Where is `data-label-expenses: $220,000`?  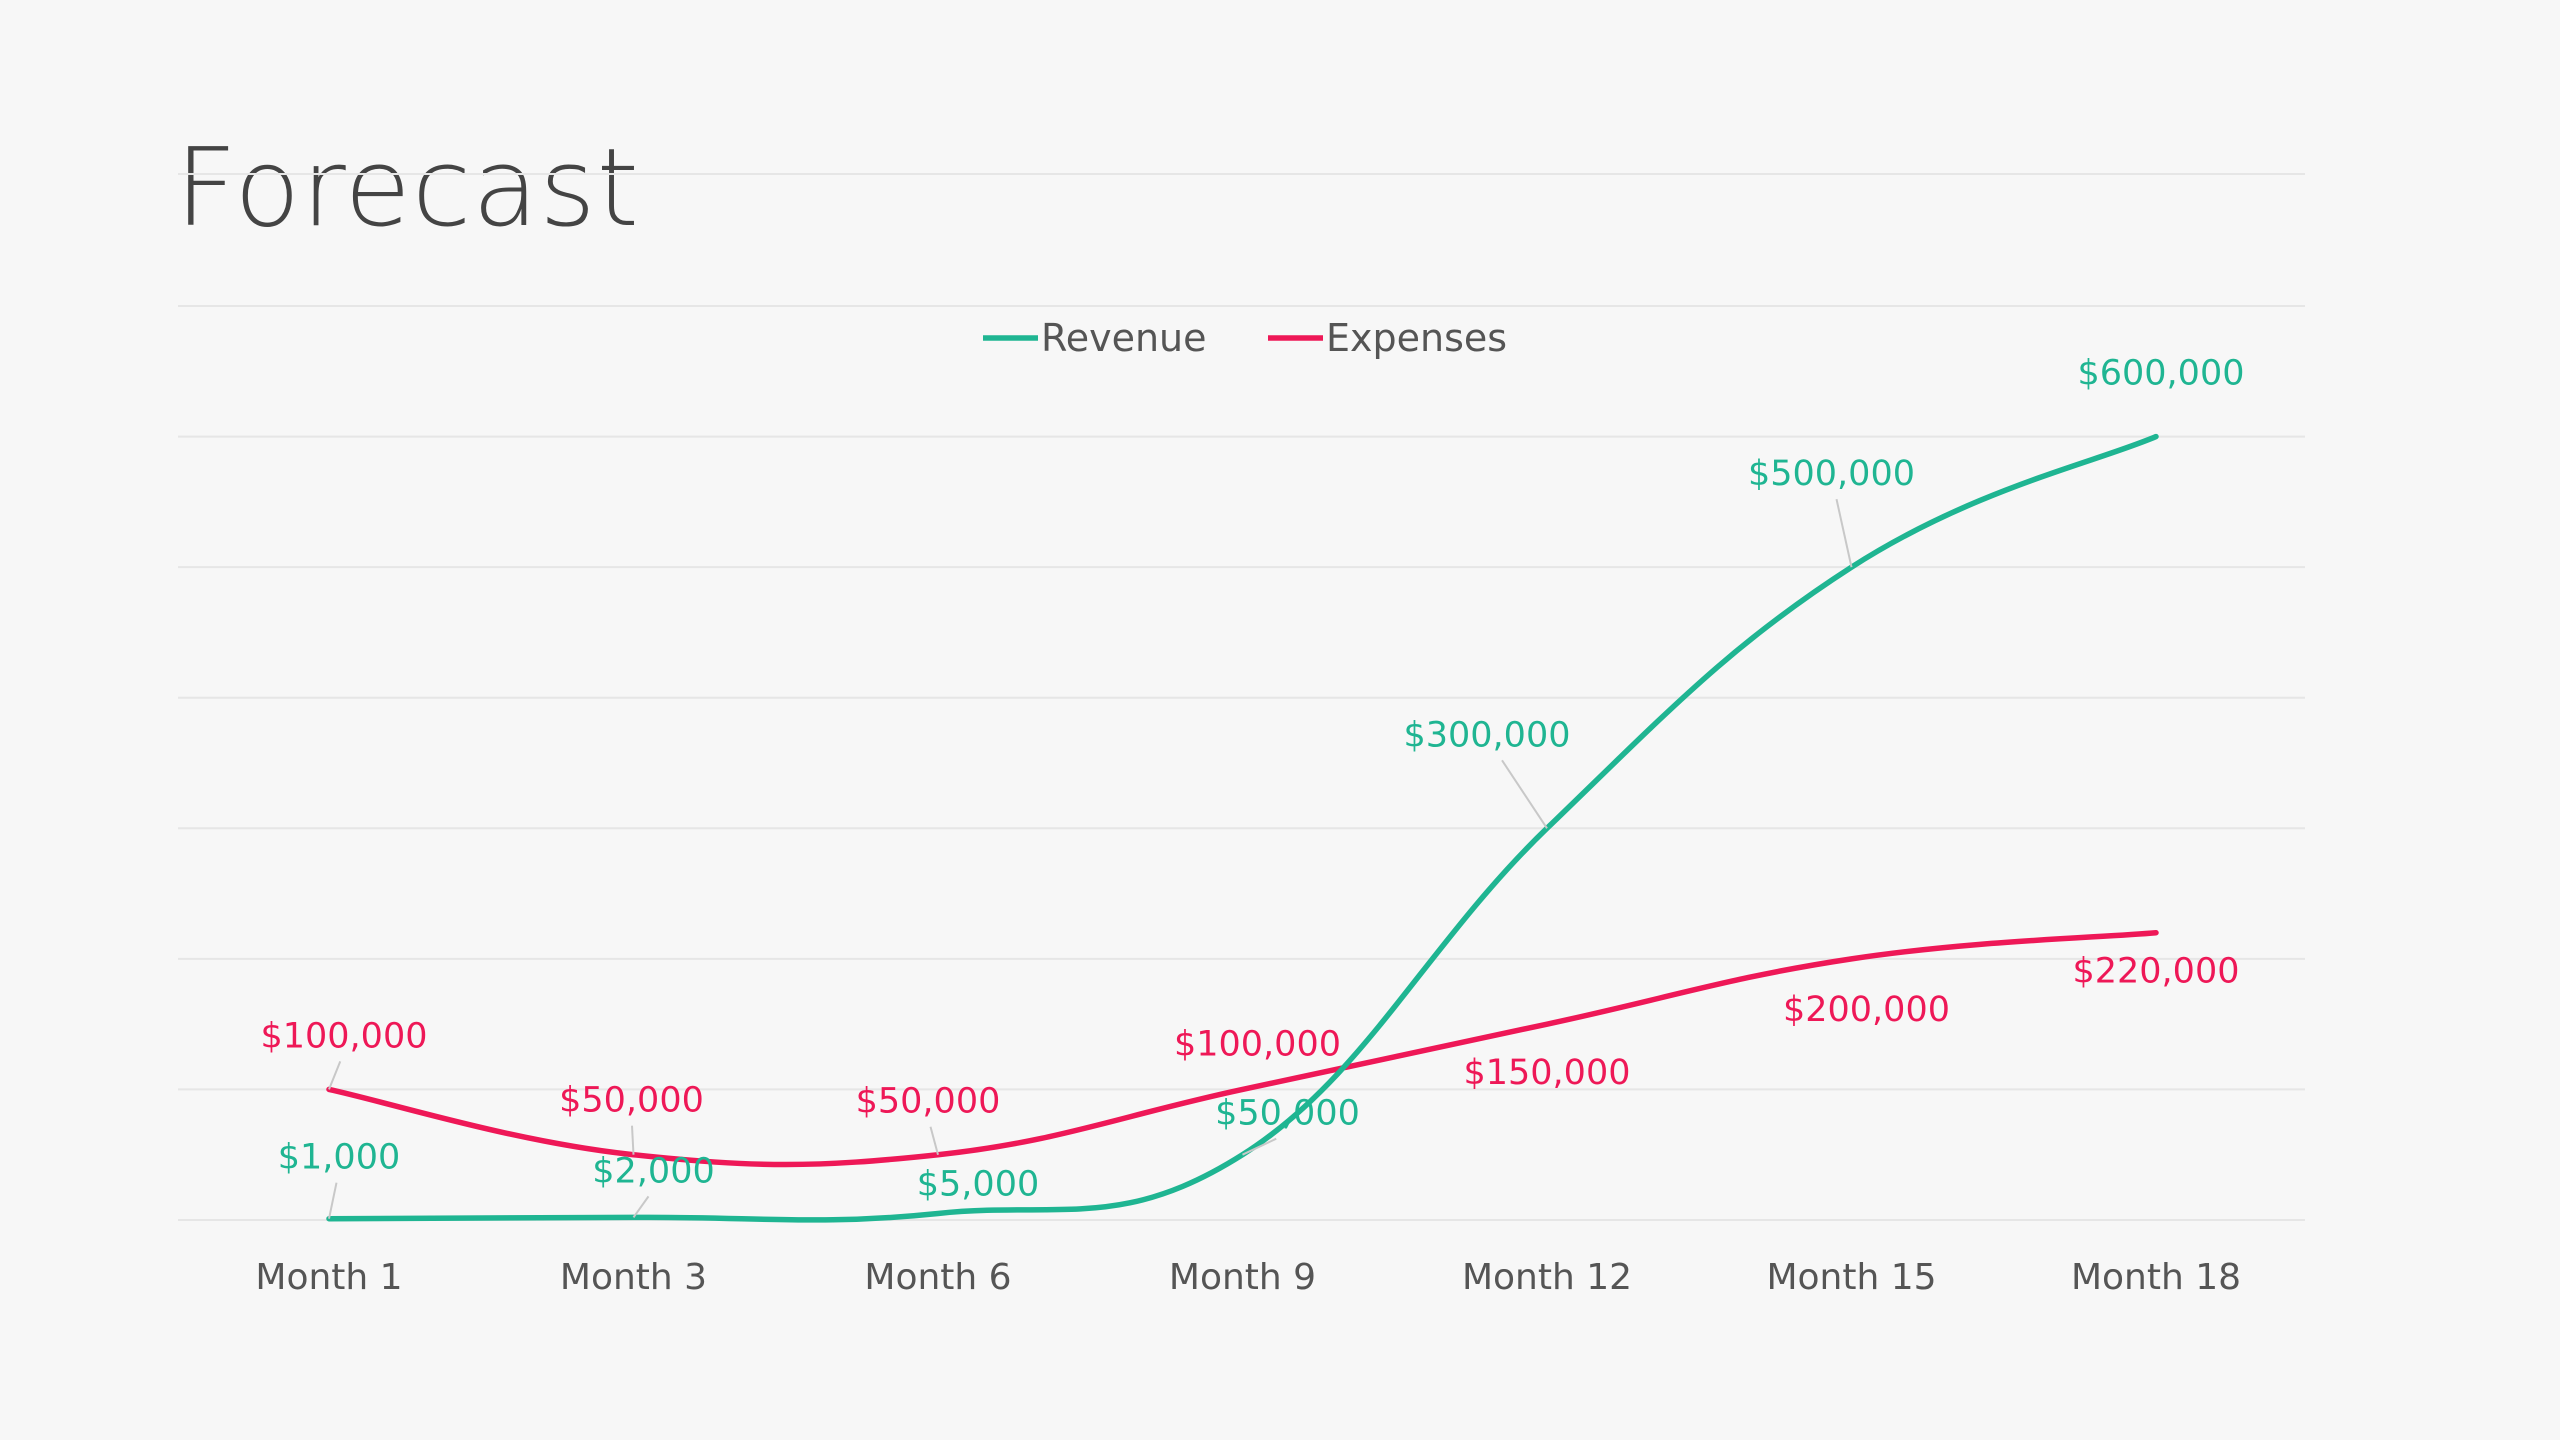 data-label-expenses: $220,000 is located at coordinates (2155, 972).